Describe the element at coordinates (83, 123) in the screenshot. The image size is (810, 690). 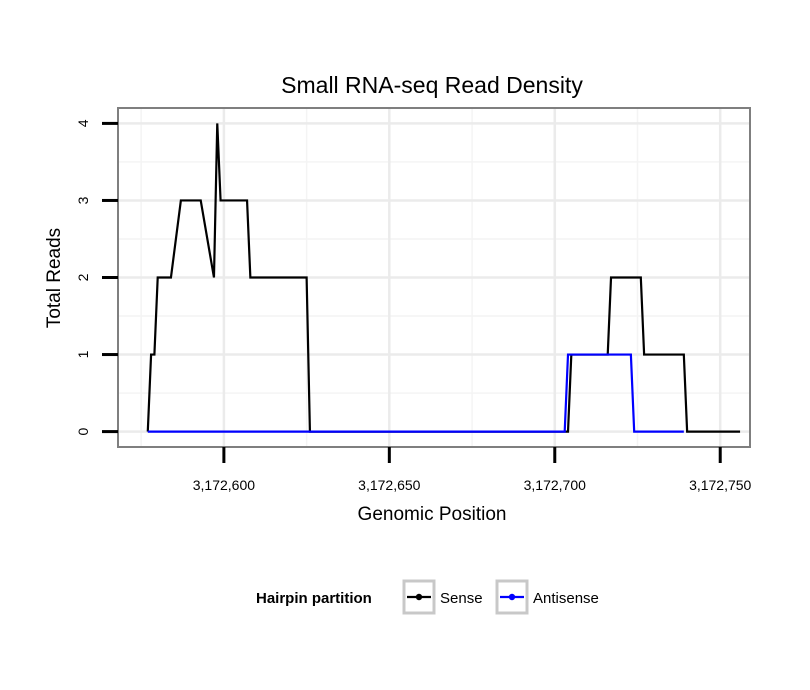
I see `y-tick-label: 4` at that location.